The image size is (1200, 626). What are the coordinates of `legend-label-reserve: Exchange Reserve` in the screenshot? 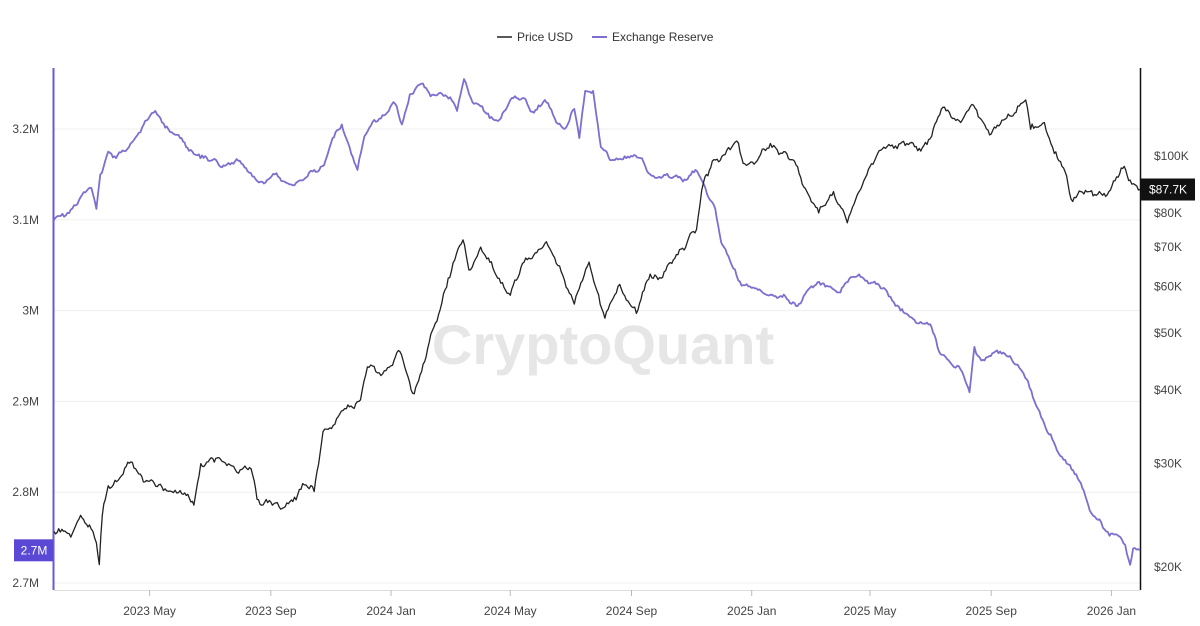 It's located at (663, 37).